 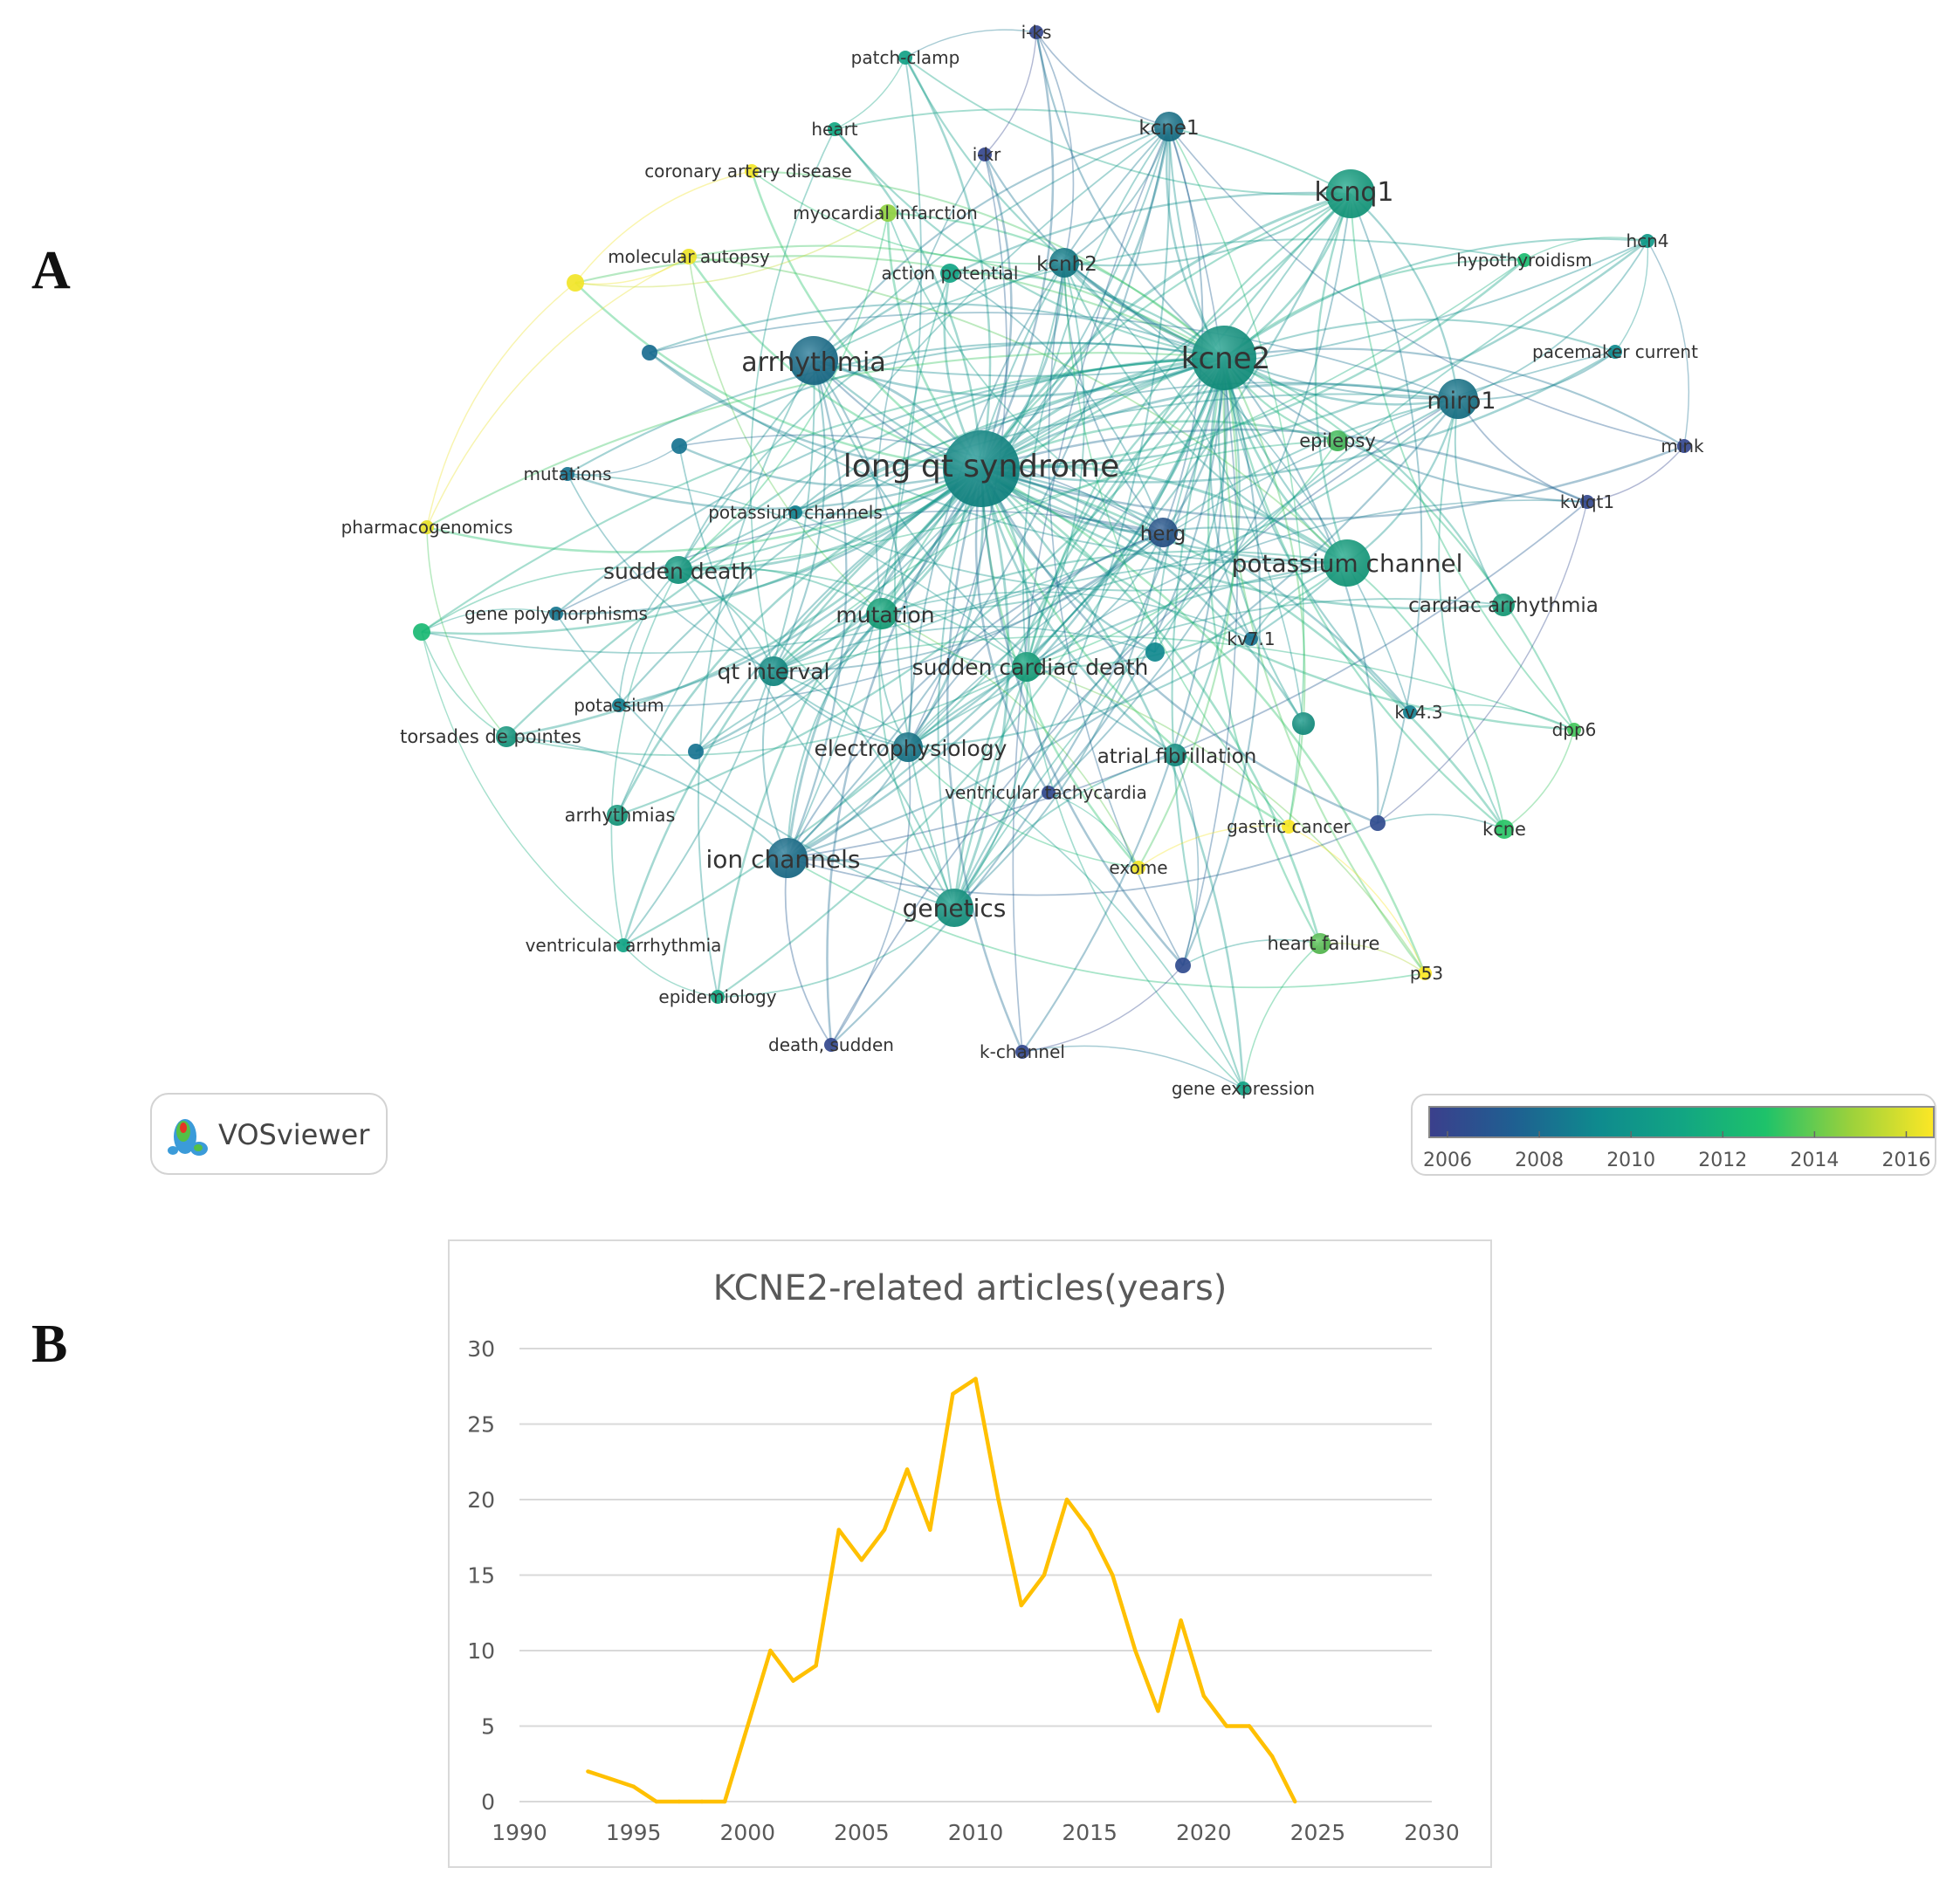 What do you see at coordinates (481, 1425) in the screenshot?
I see `y-tick-label: 25` at bounding box center [481, 1425].